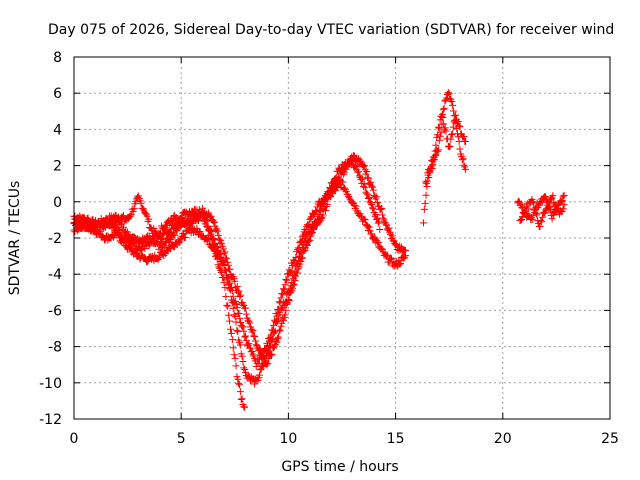 The width and height of the screenshot is (640, 480). What do you see at coordinates (339, 467) in the screenshot?
I see `x-axis-label: GPS time / hours` at bounding box center [339, 467].